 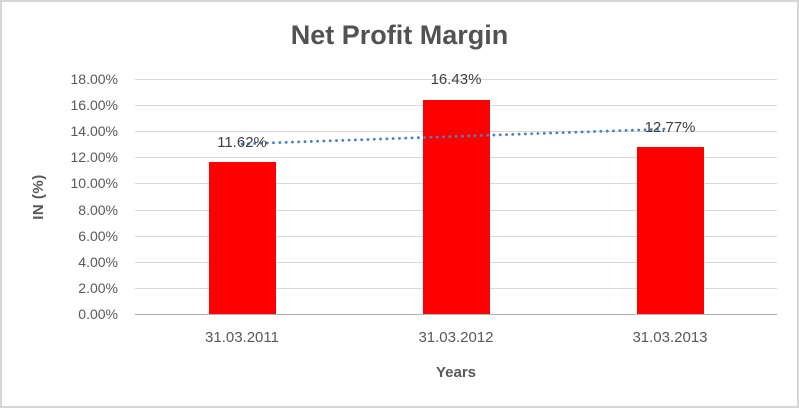 I want to click on data-label: 11.62%, so click(x=242, y=143).